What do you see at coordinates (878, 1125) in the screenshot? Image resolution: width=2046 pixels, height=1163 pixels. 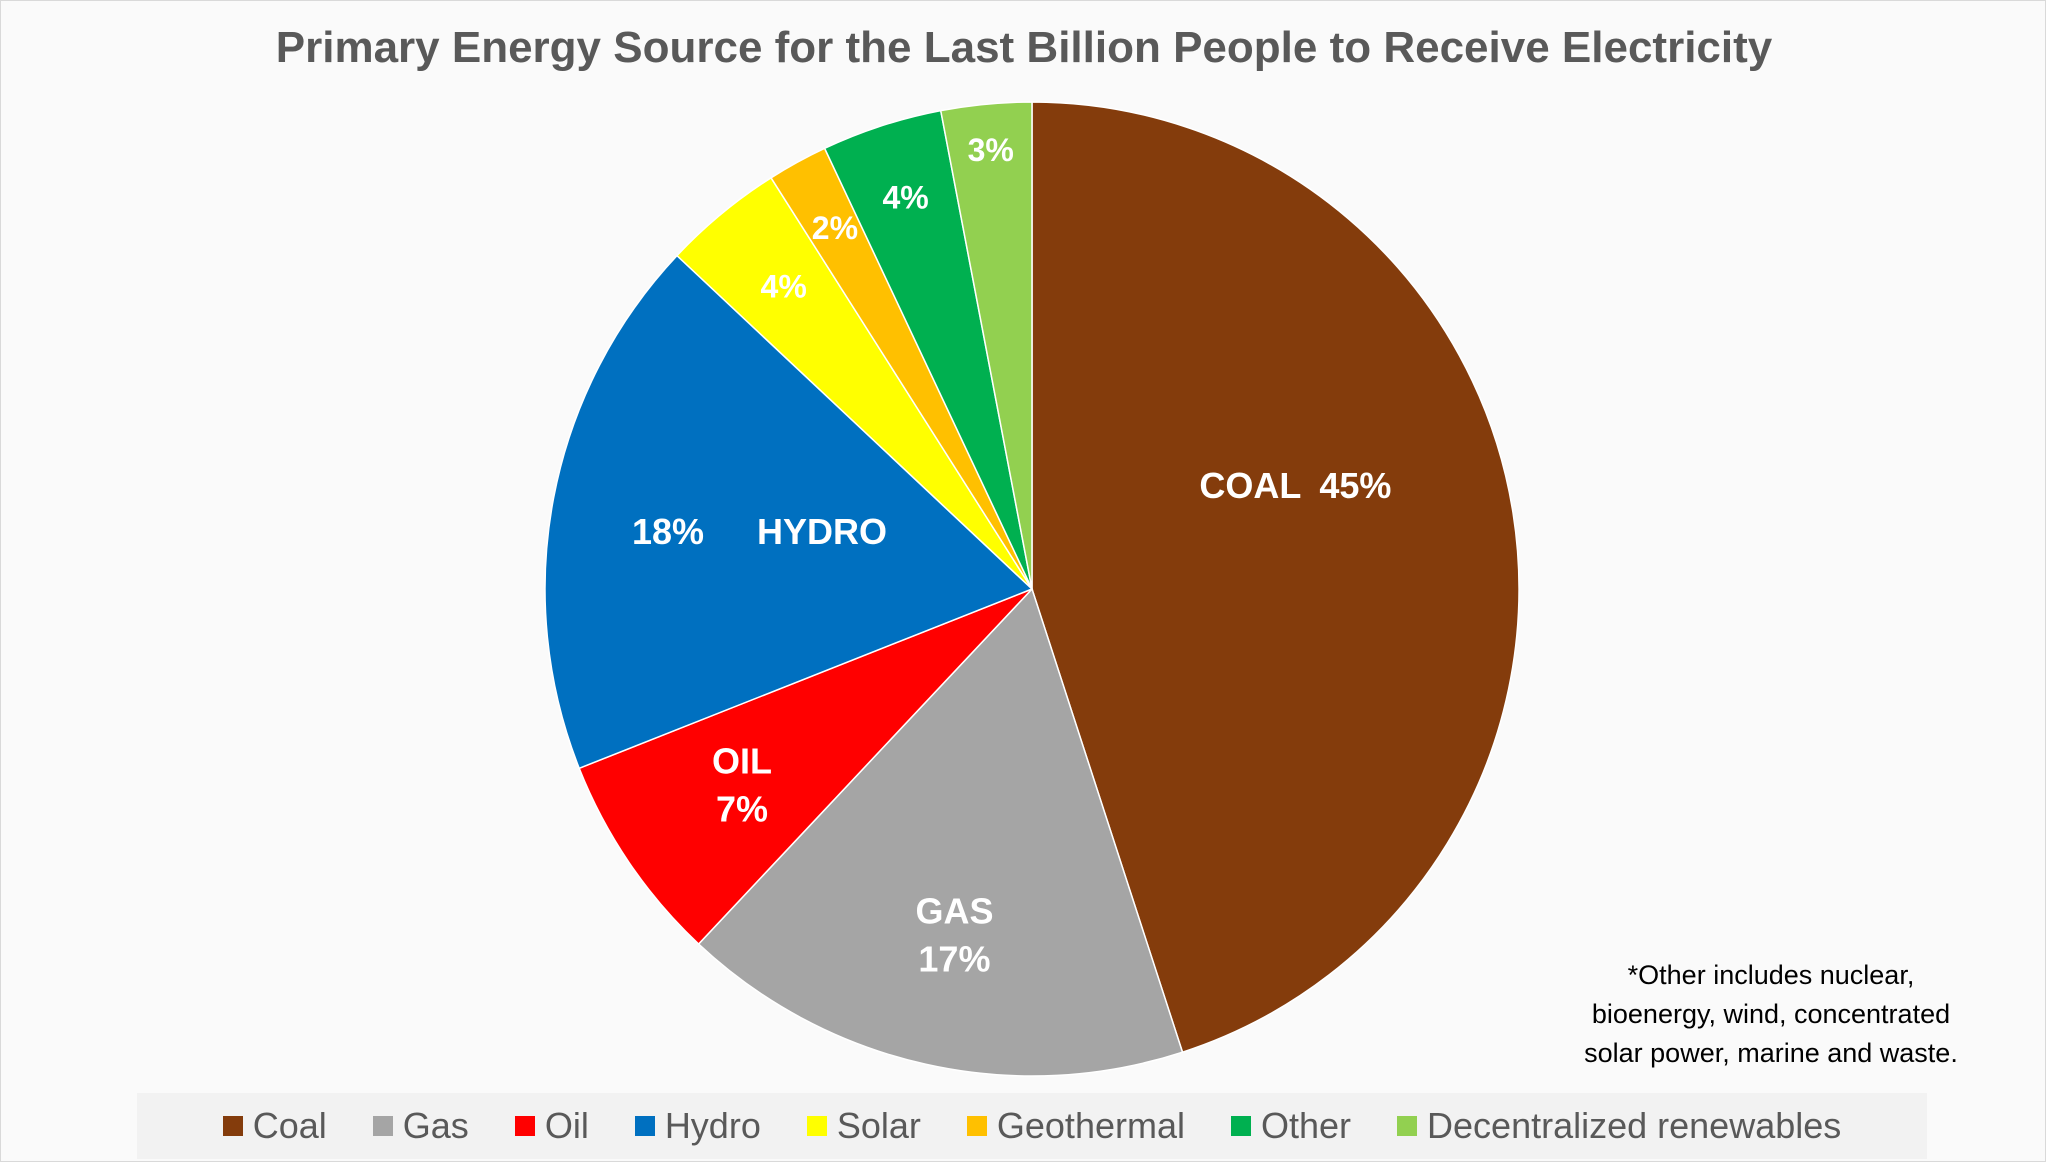 I see `legend-label: Solar` at bounding box center [878, 1125].